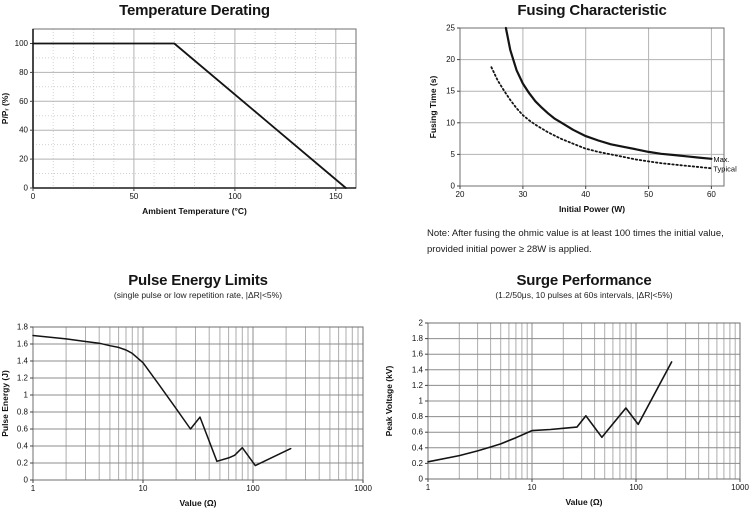  I want to click on svg-text: 15, so click(450, 91).